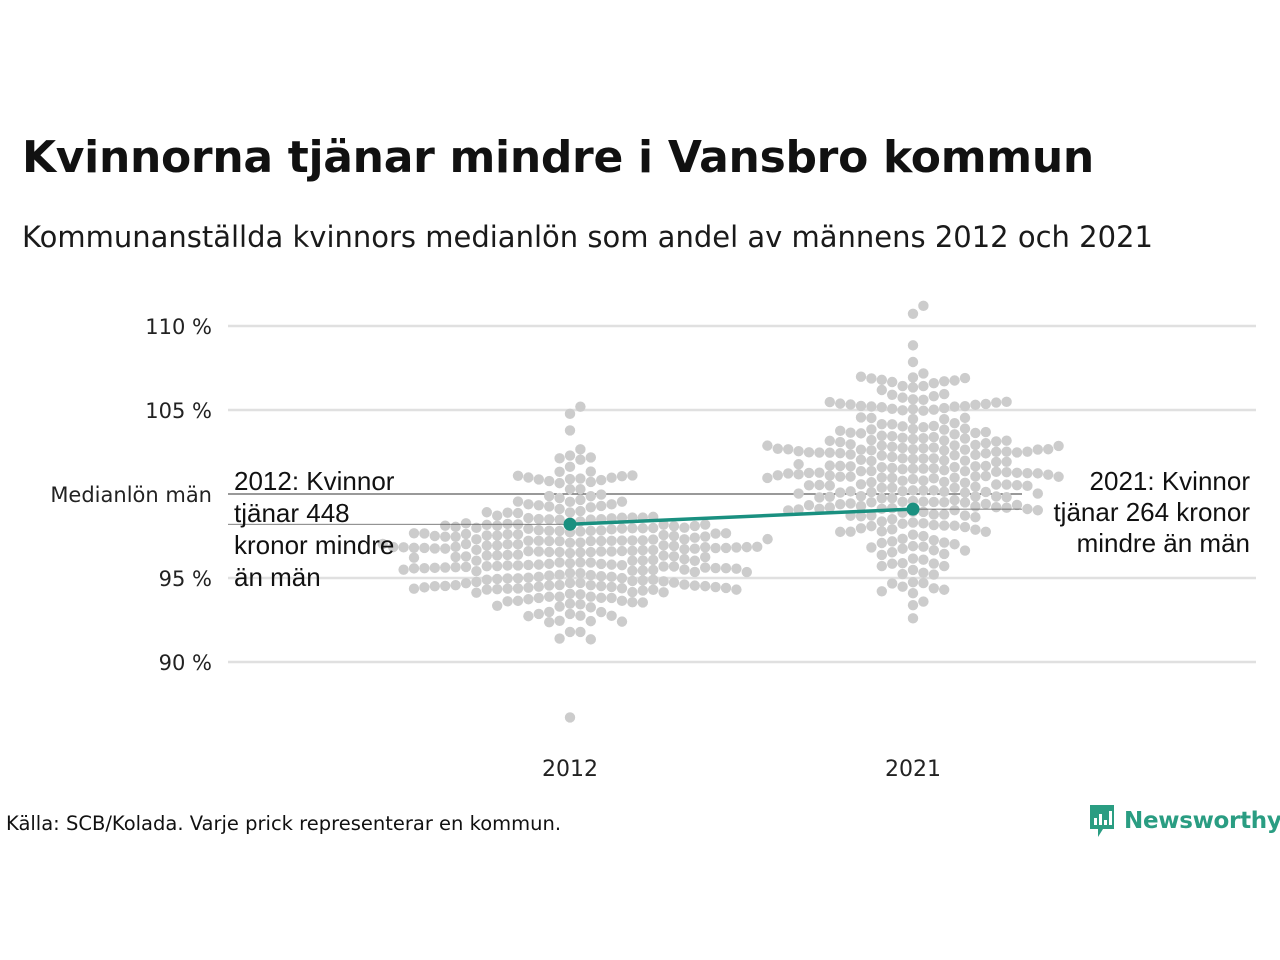  What do you see at coordinates (741, 516) in the screenshot?
I see `highlight-line` at bounding box center [741, 516].